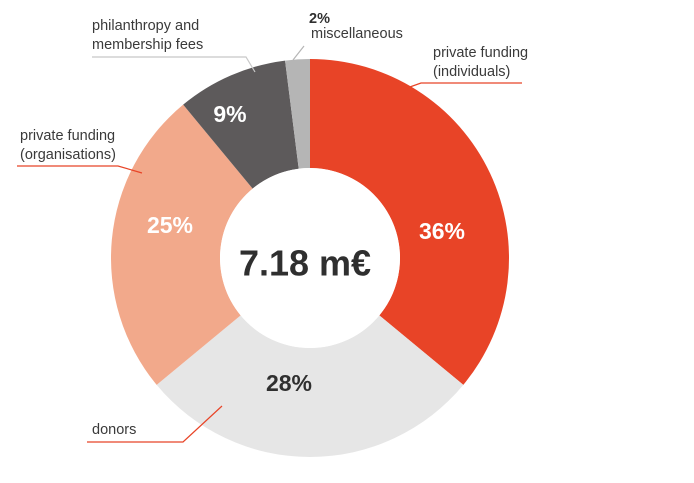  I want to click on slice-donors, so click(310, 386).